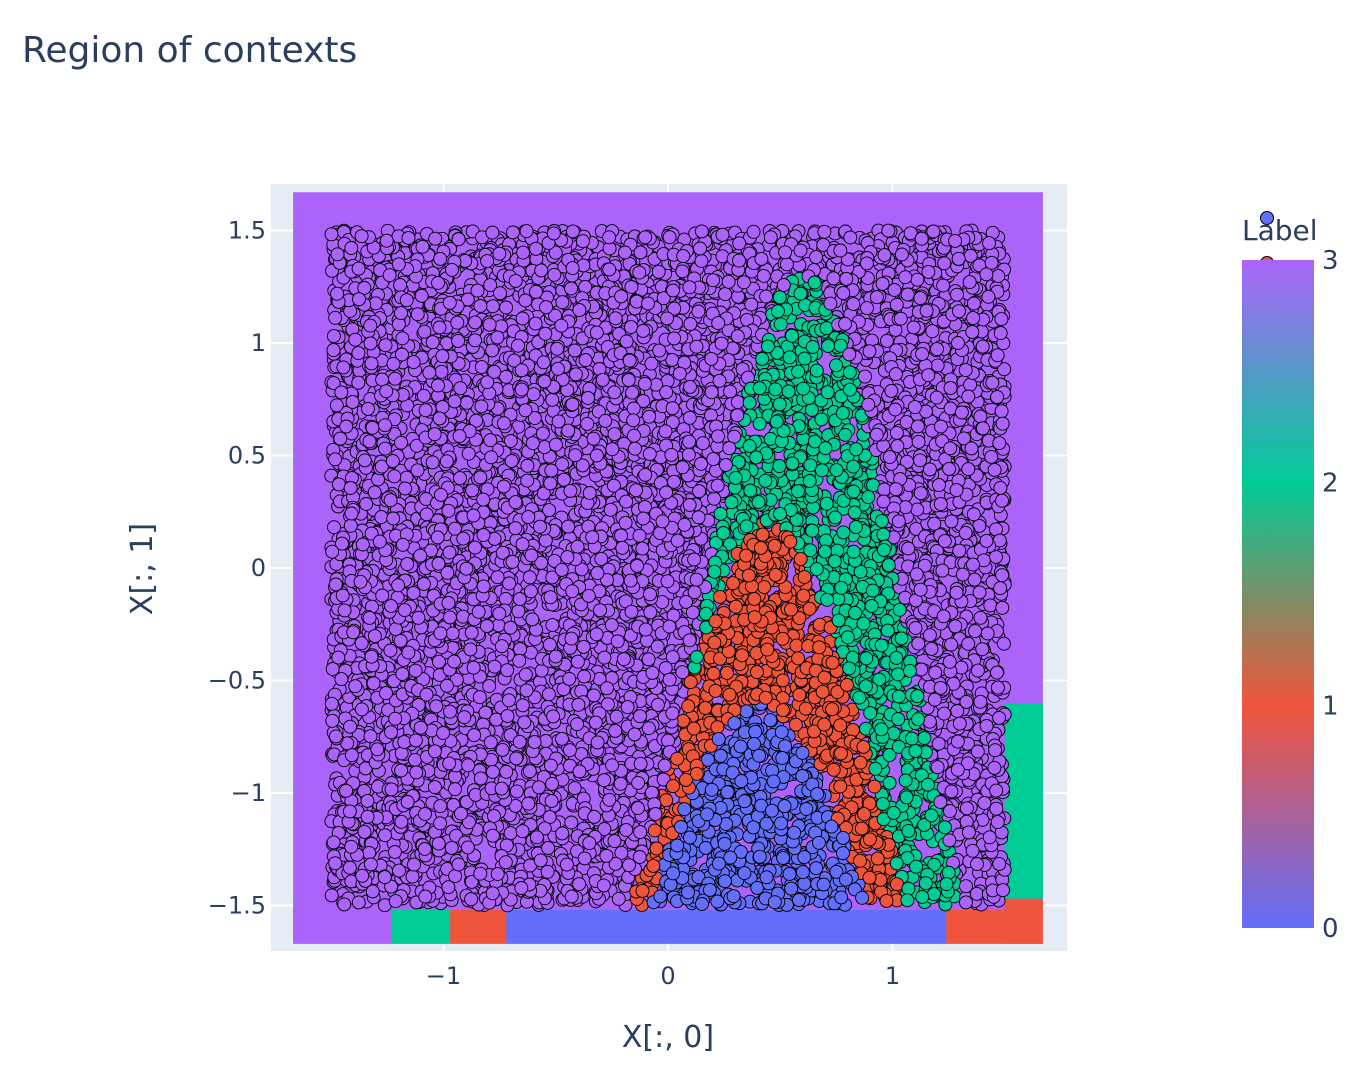 The width and height of the screenshot is (1364, 1082). Describe the element at coordinates (189, 50) in the screenshot. I see `chart-title: Region of contexts` at that location.